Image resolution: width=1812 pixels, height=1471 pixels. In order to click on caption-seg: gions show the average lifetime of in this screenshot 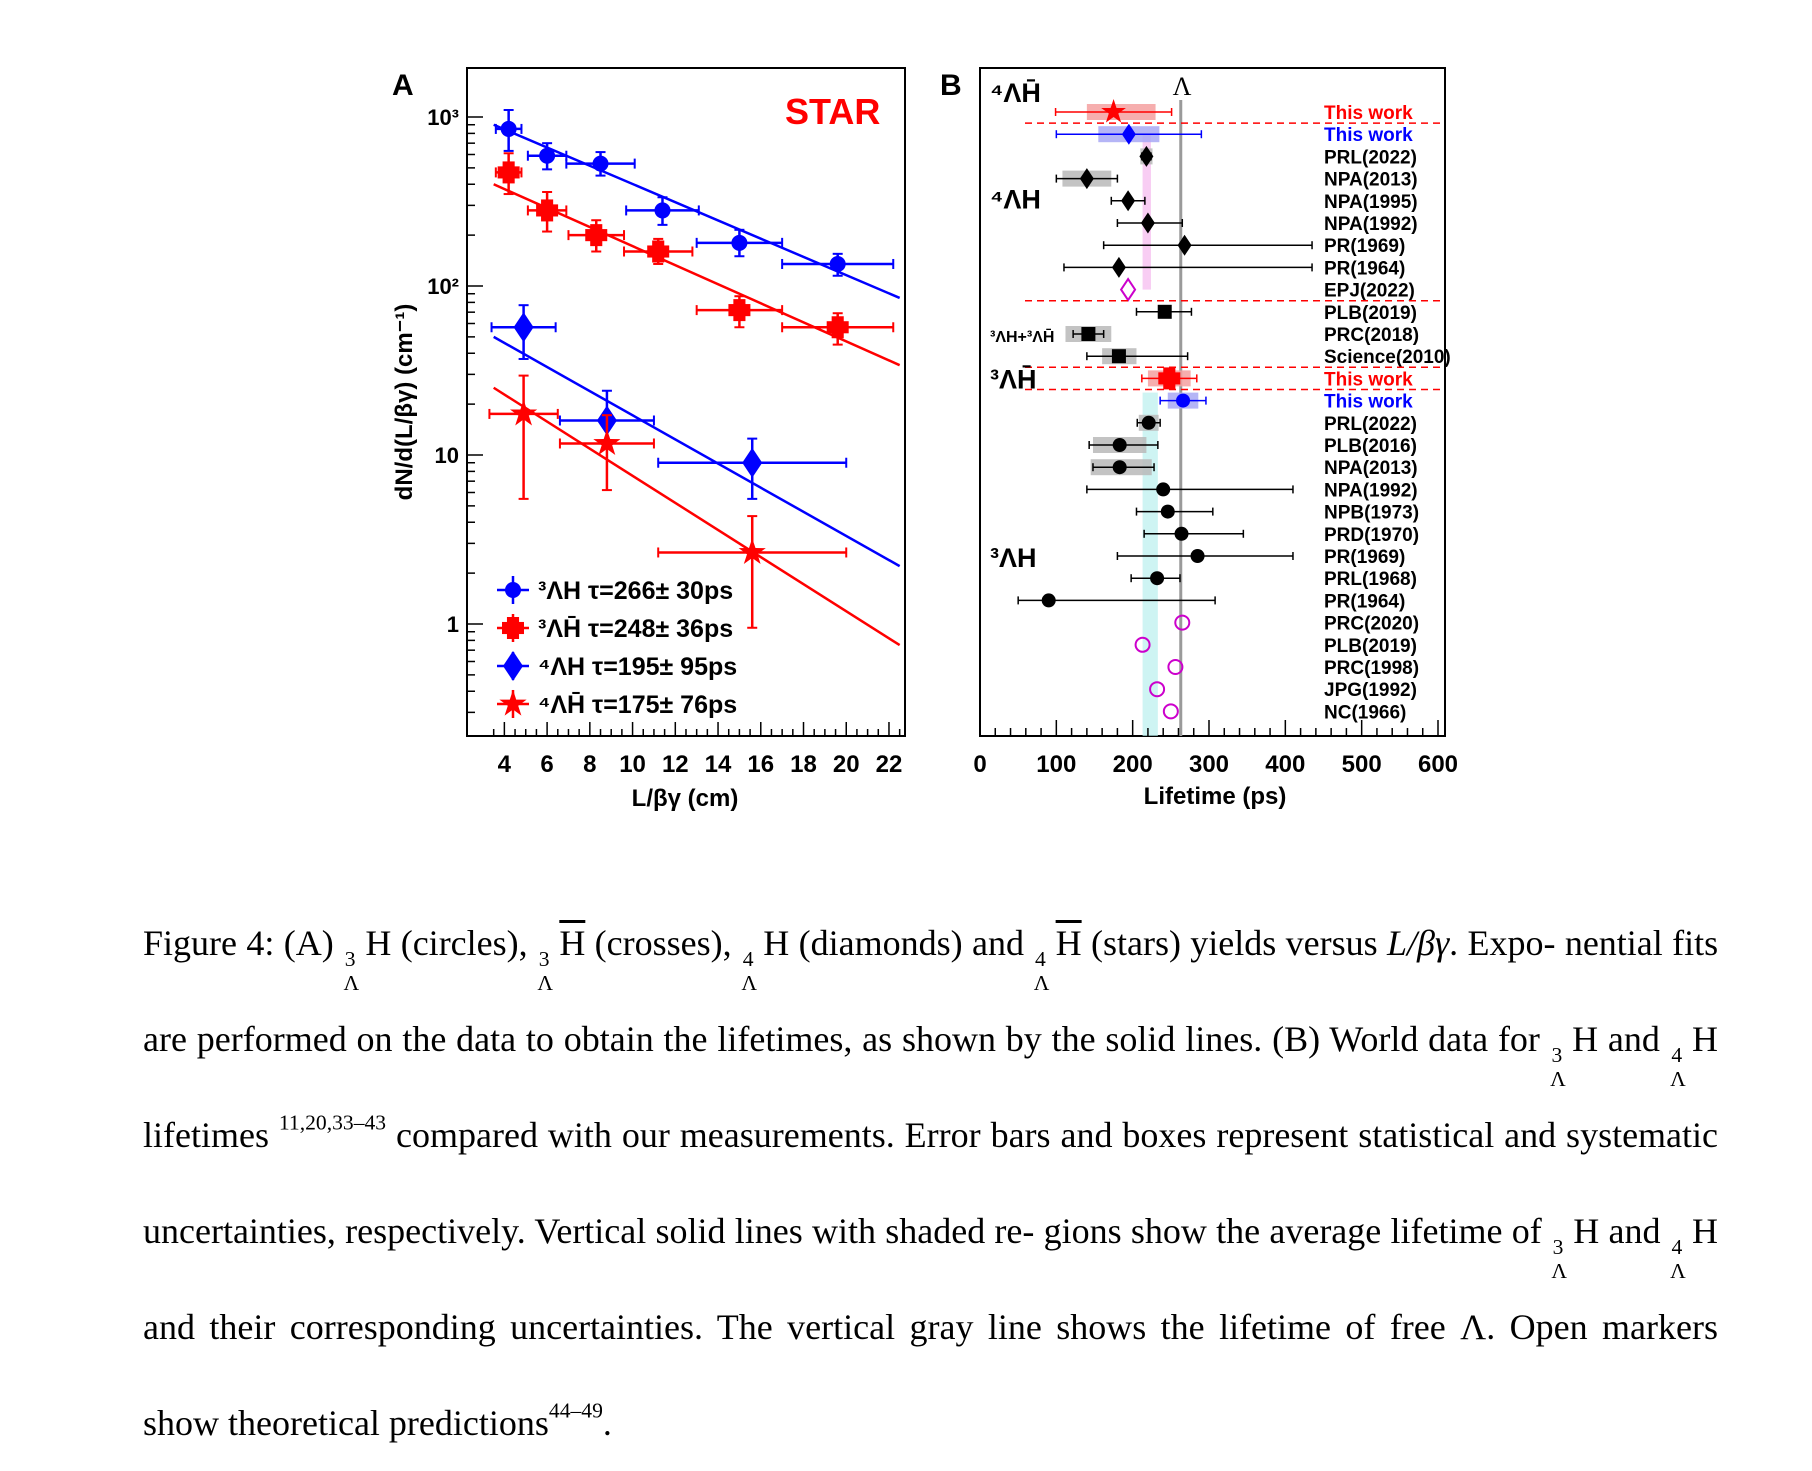, I will do `click(1292, 1231)`.